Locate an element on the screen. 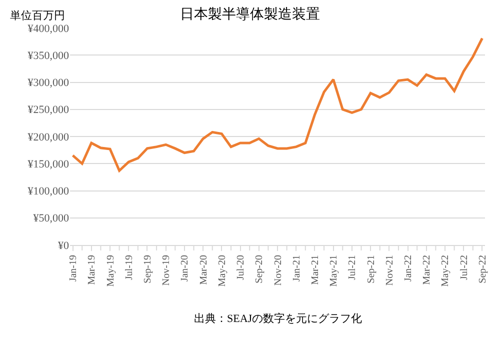 The height and width of the screenshot is (340, 500). x-tick-label: Sep-22 is located at coordinates (482, 269).